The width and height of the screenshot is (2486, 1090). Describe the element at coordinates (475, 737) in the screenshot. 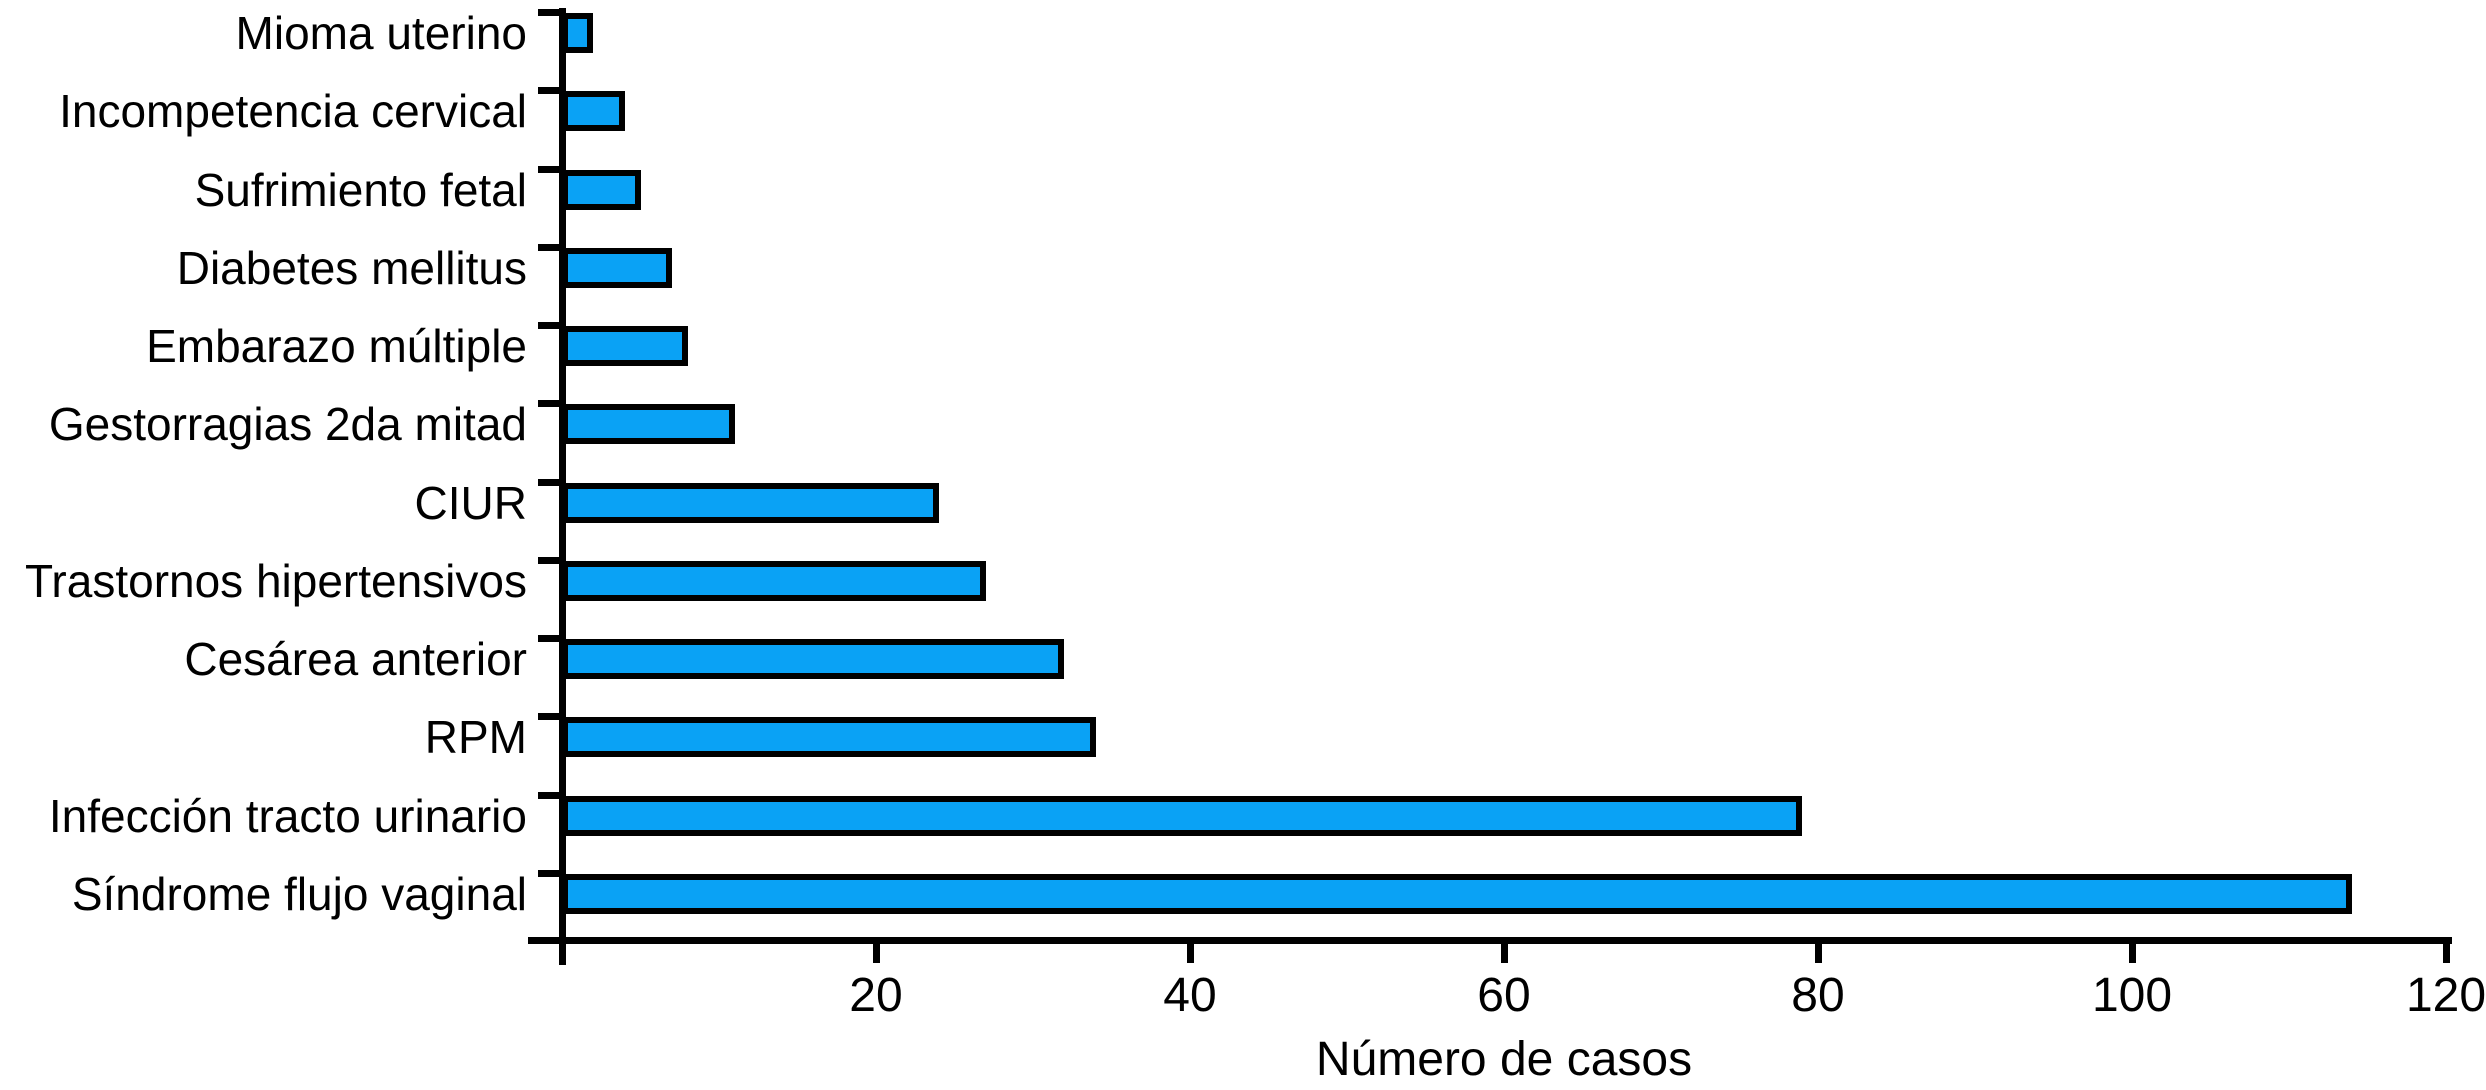

I see `category-label: RPM` at that location.